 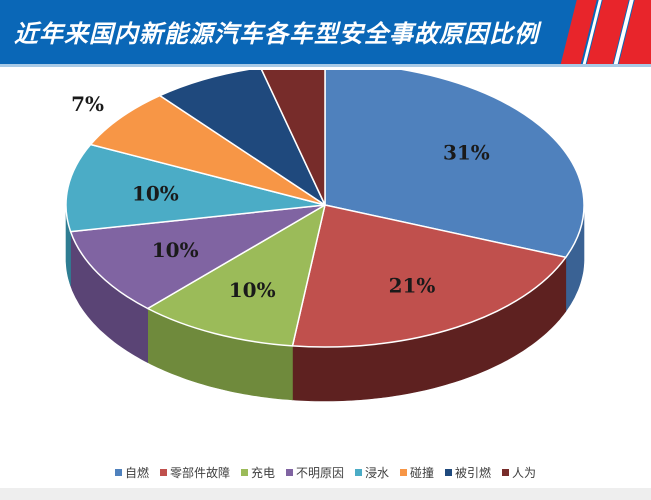 I want to click on slice-label-5: 7%, so click(x=87, y=104).